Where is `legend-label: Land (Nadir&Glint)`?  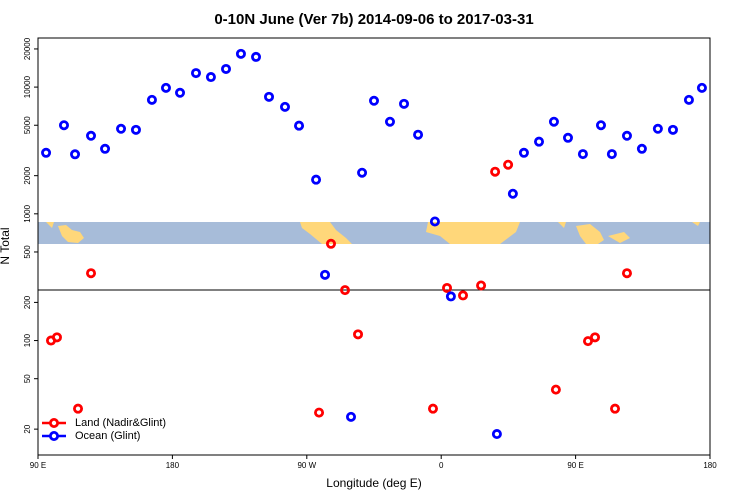
legend-label: Land (Nadir&Glint) is located at coordinates (120, 423).